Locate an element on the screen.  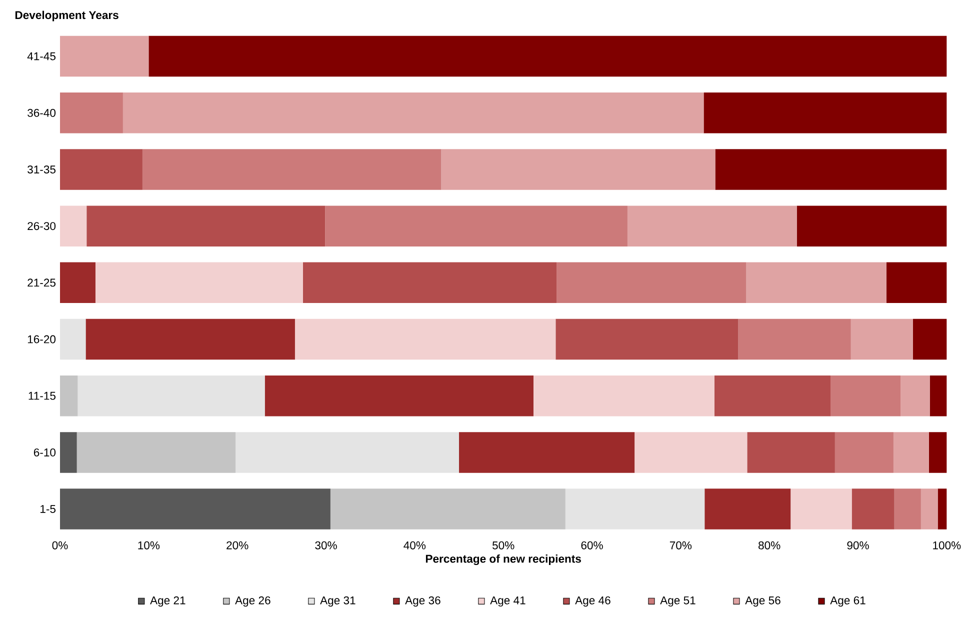
x-tick-label: 80% is located at coordinates (769, 546).